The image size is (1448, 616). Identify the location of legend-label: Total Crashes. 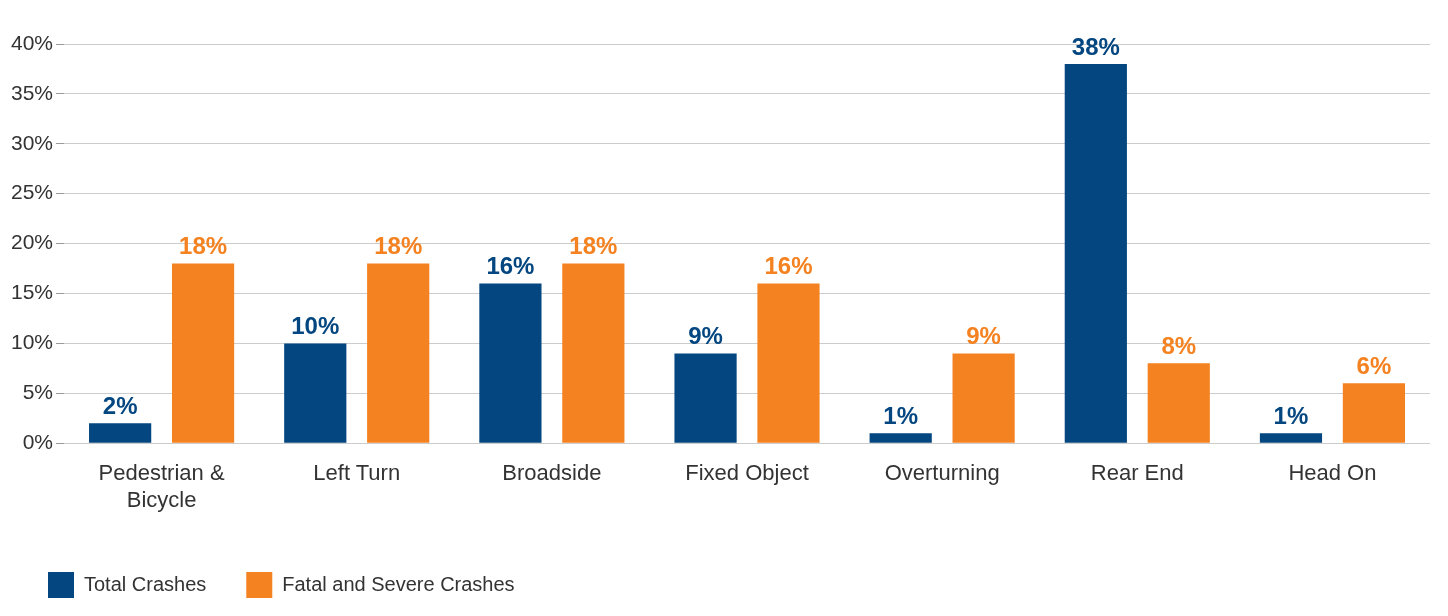
(145, 583).